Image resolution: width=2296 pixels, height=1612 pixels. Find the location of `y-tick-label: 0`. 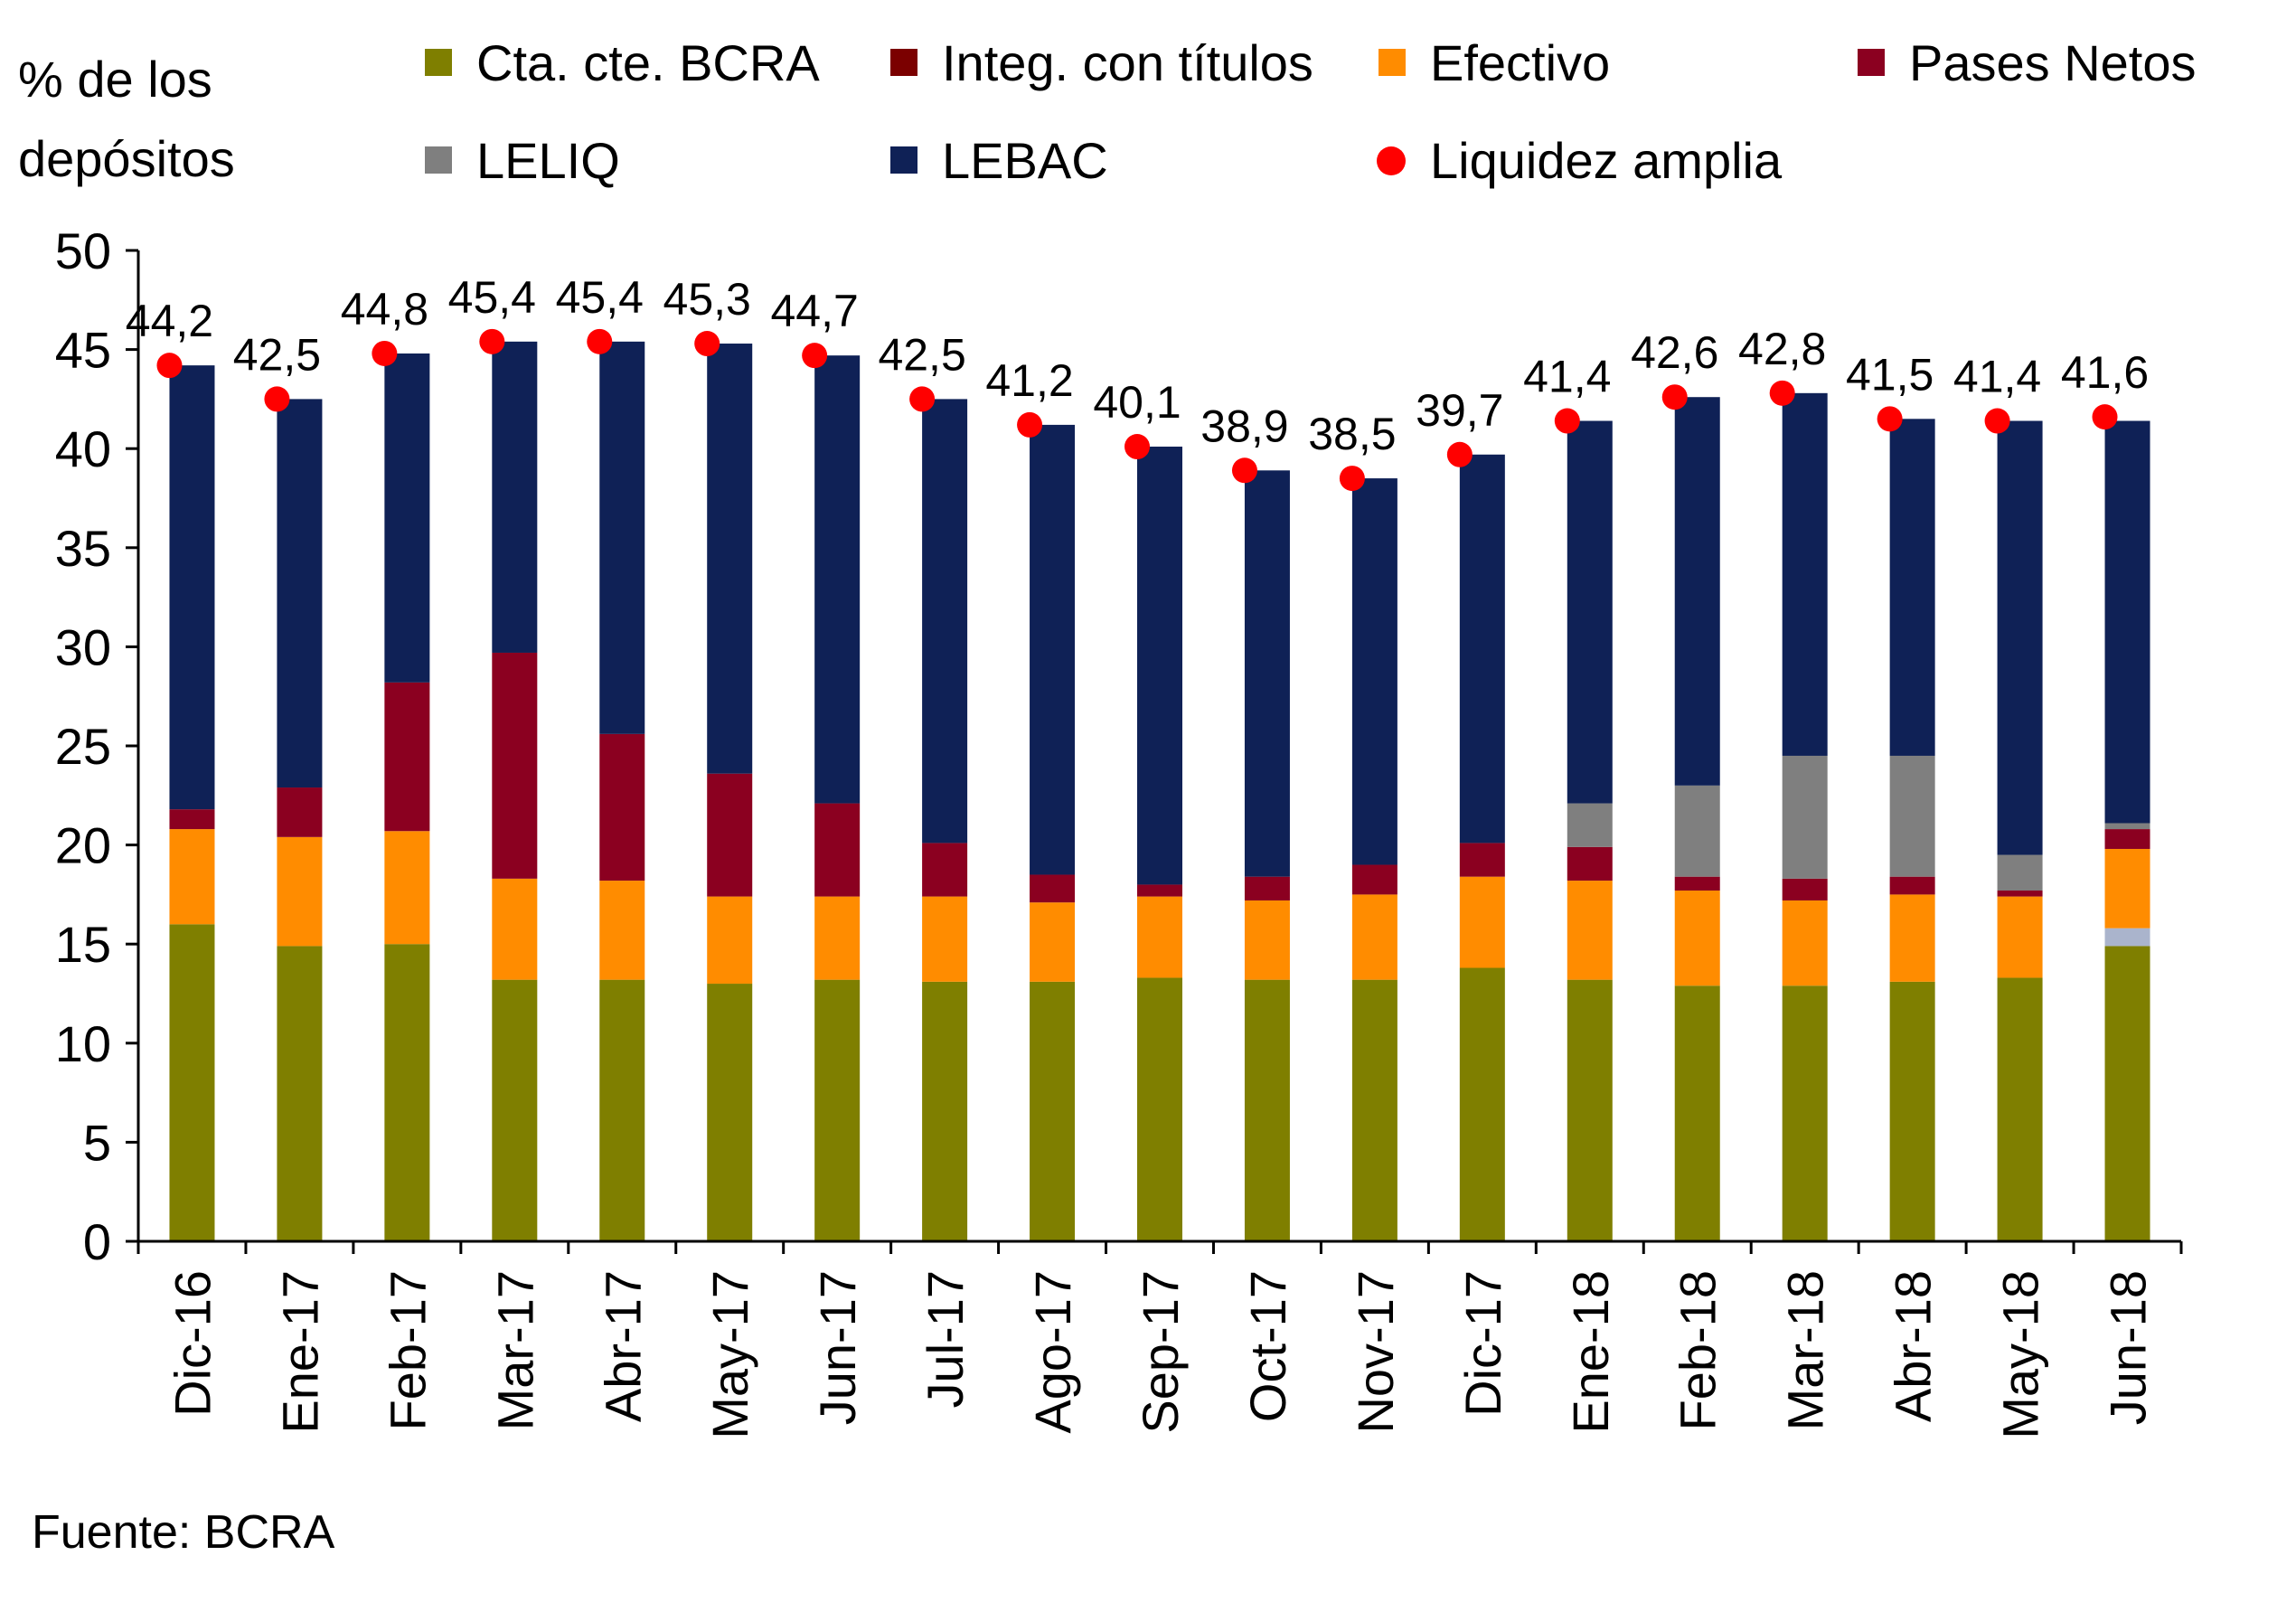

y-tick-label: 0 is located at coordinates (97, 1241).